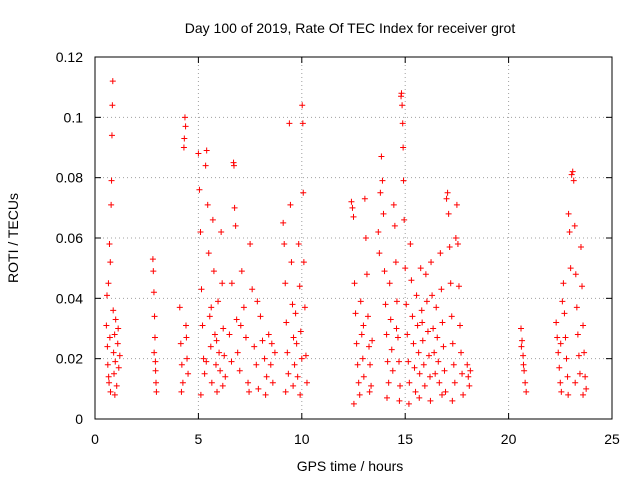  What do you see at coordinates (74, 117) in the screenshot?
I see `y-tick-label: 0.1` at bounding box center [74, 117].